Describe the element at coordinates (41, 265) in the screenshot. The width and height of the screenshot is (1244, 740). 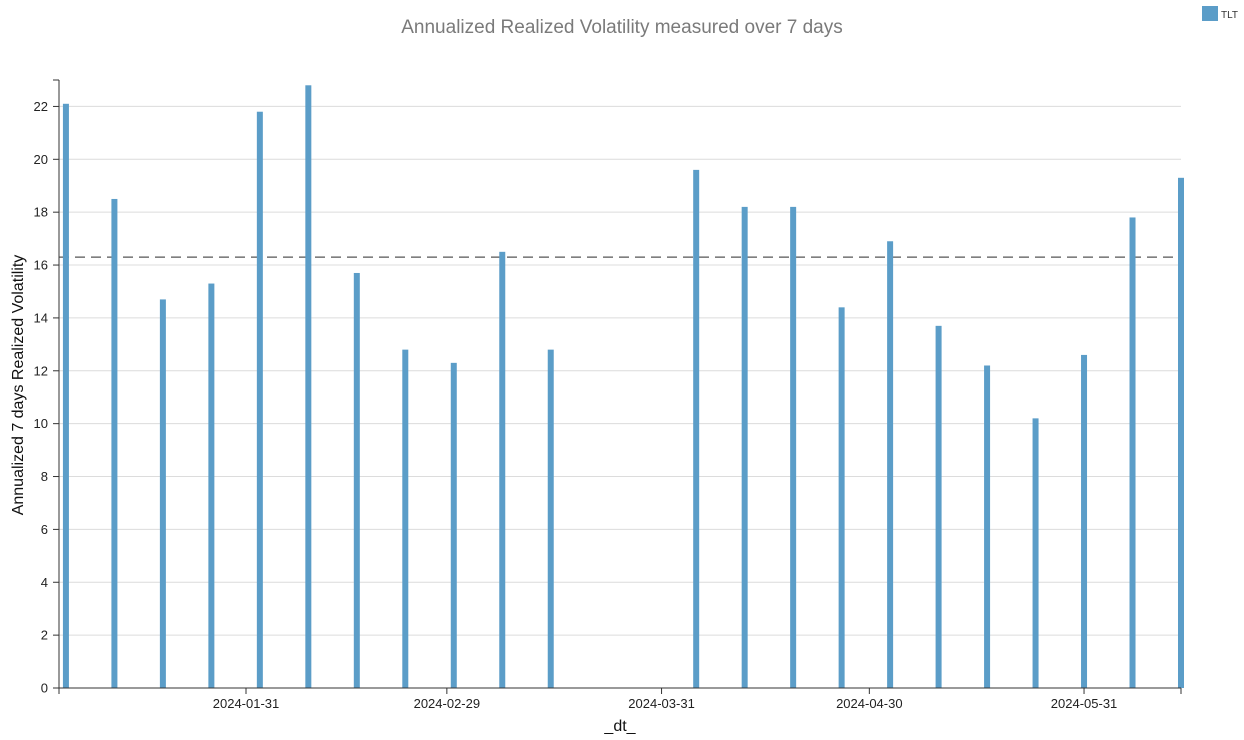
I see `y-tick-label: 16` at that location.